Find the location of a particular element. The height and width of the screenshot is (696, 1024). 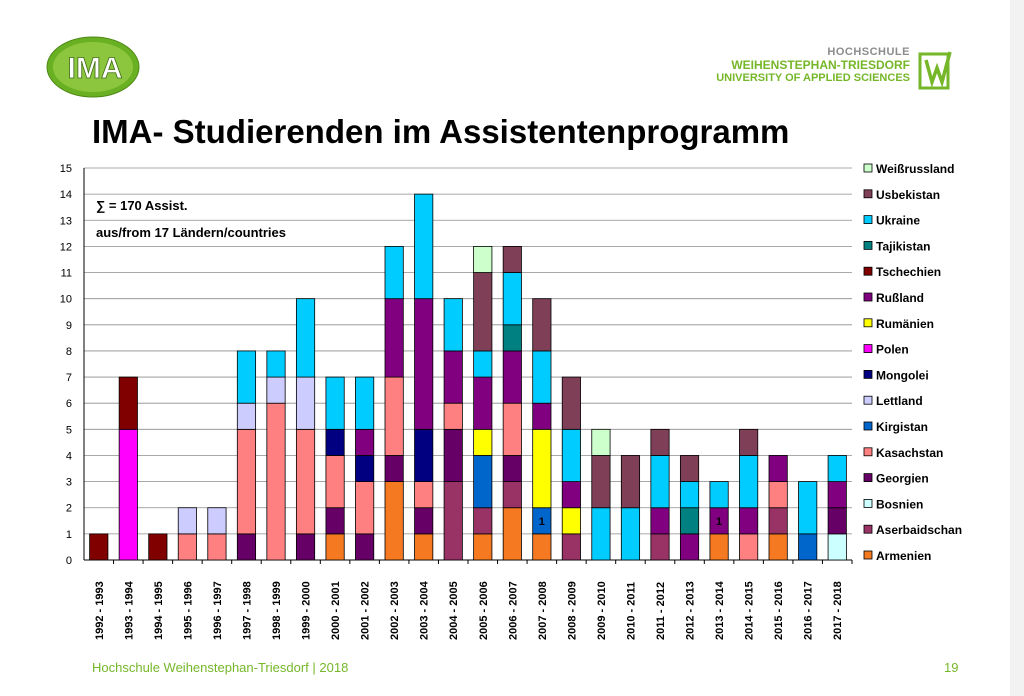

x-tick-label: 1996 - 1997 is located at coordinates (218, 610).